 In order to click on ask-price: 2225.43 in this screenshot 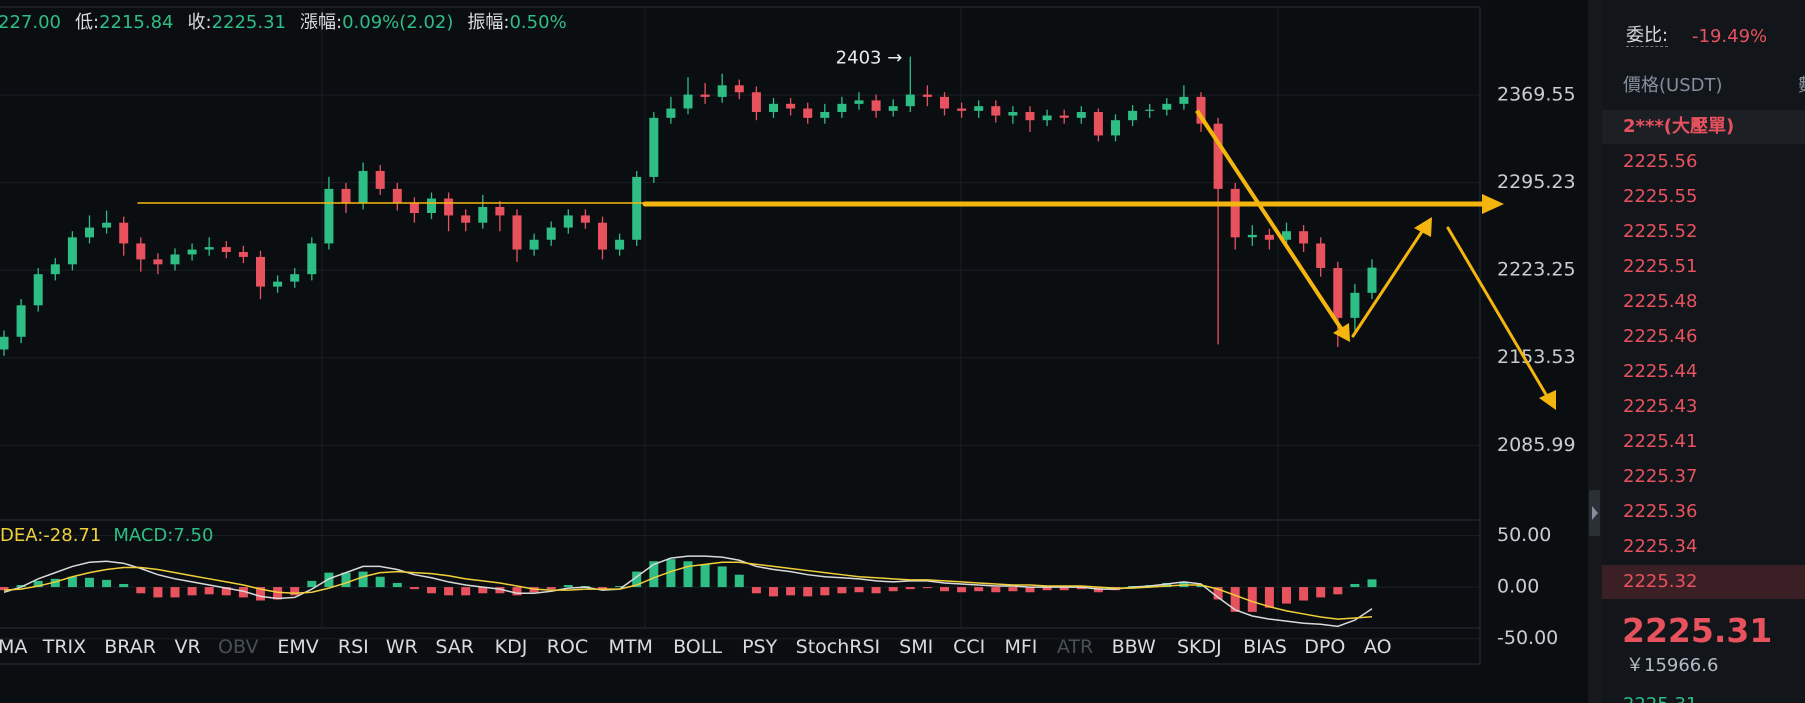, I will do `click(1660, 406)`.